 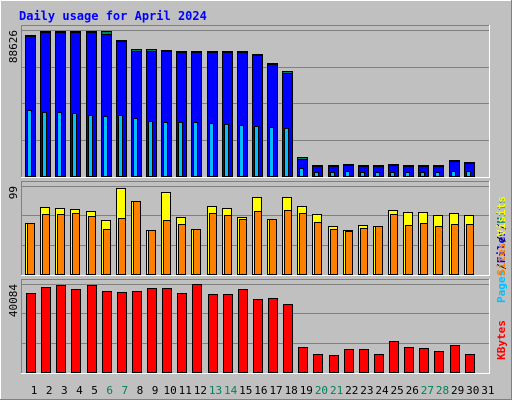 What do you see at coordinates (501, 340) in the screenshot?
I see `legend-entry: KBytes` at bounding box center [501, 340].